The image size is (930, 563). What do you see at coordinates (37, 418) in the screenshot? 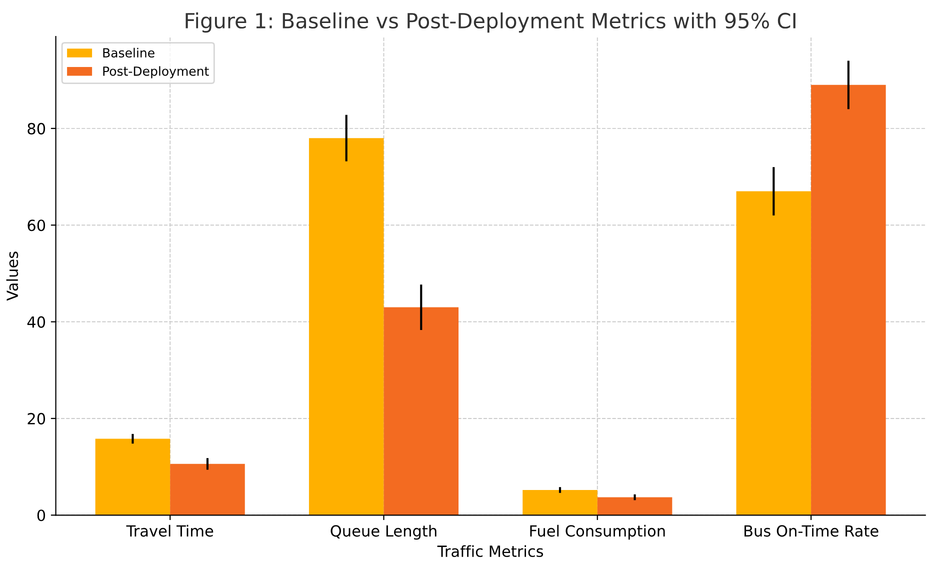
I see `y-tick-label: 20` at bounding box center [37, 418].